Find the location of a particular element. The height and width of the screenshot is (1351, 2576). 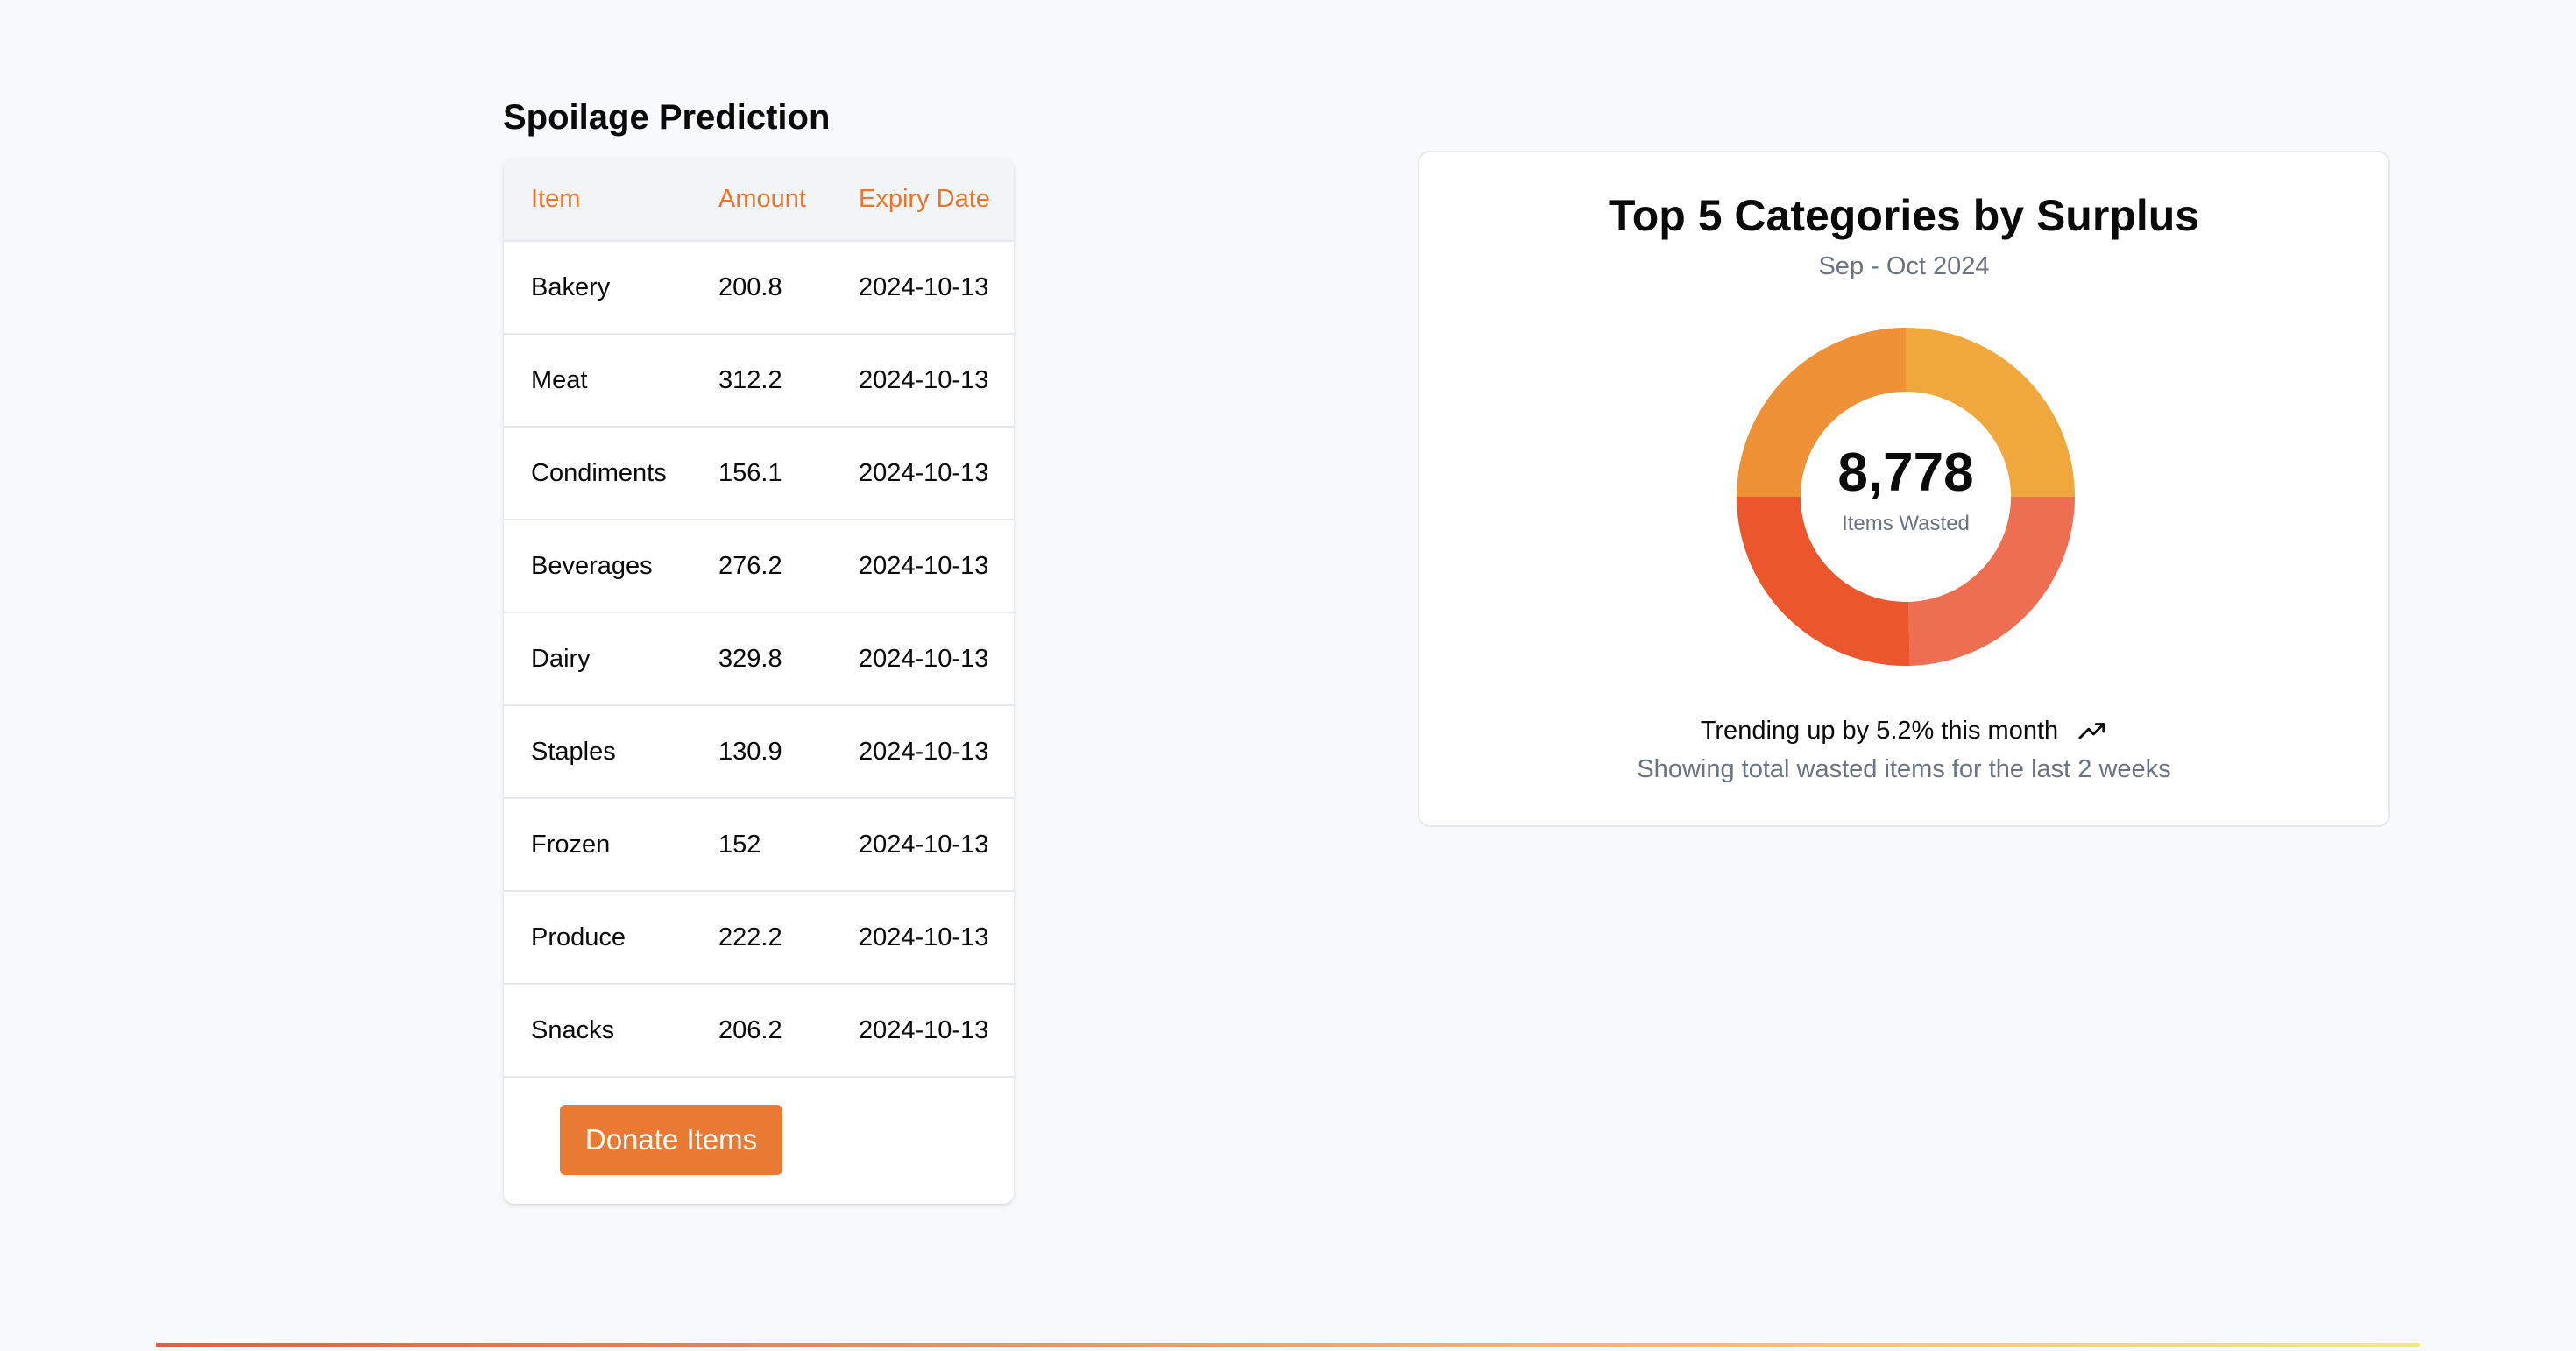

table-row: Produce 222.2 2024-10-13 is located at coordinates (759, 938).